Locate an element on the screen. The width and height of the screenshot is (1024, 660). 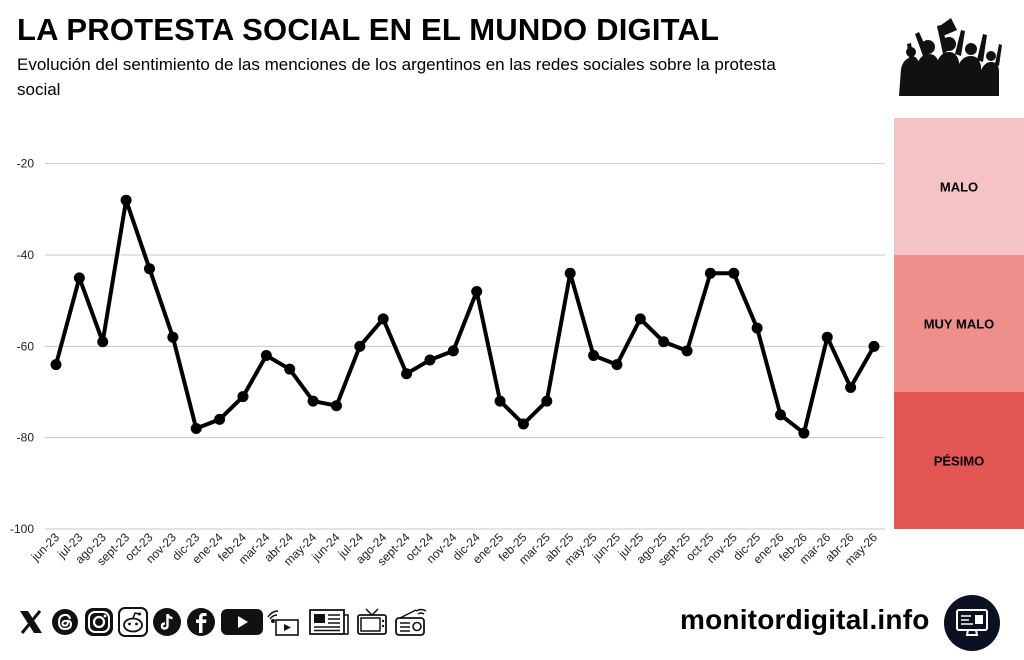
band-label-2: PÉSIMO is located at coordinates (959, 461).